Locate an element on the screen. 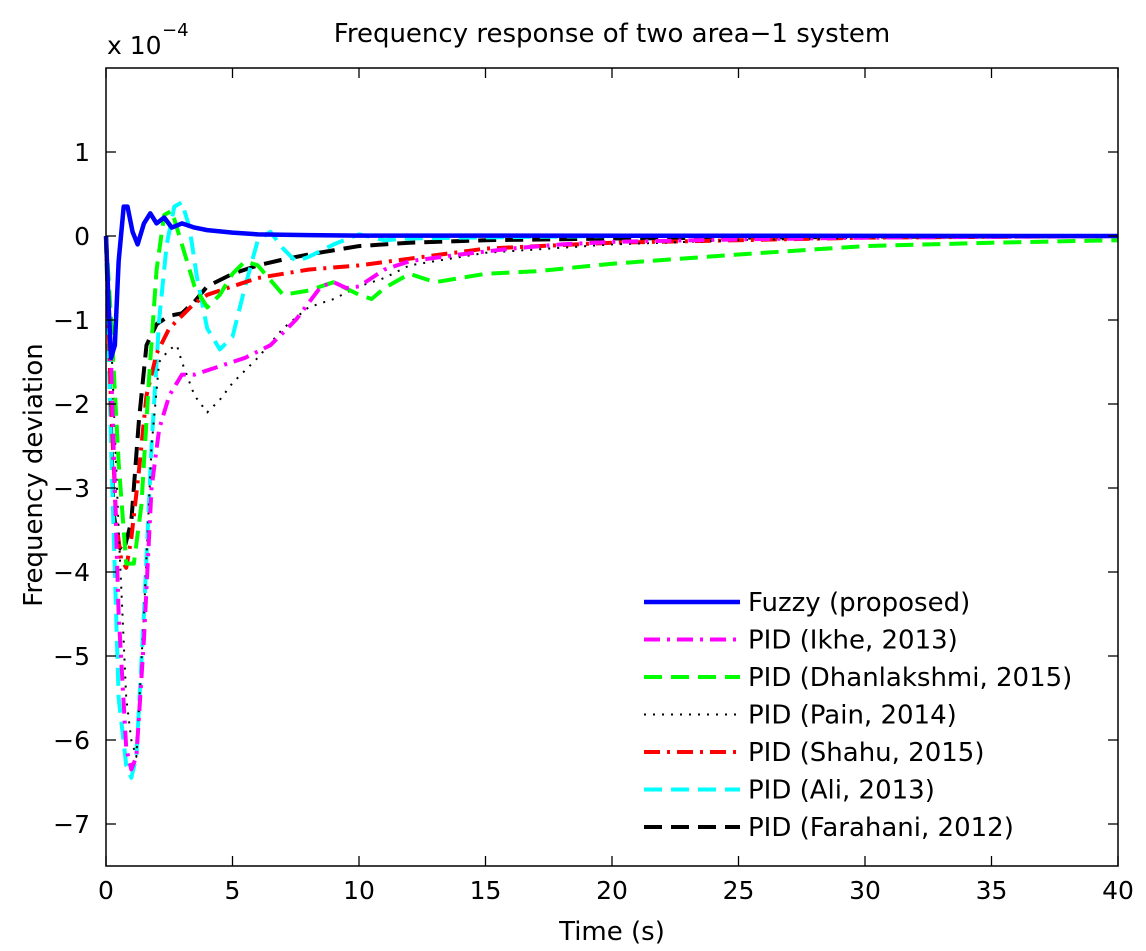  y-tick-label: −6 is located at coordinates (71, 740).